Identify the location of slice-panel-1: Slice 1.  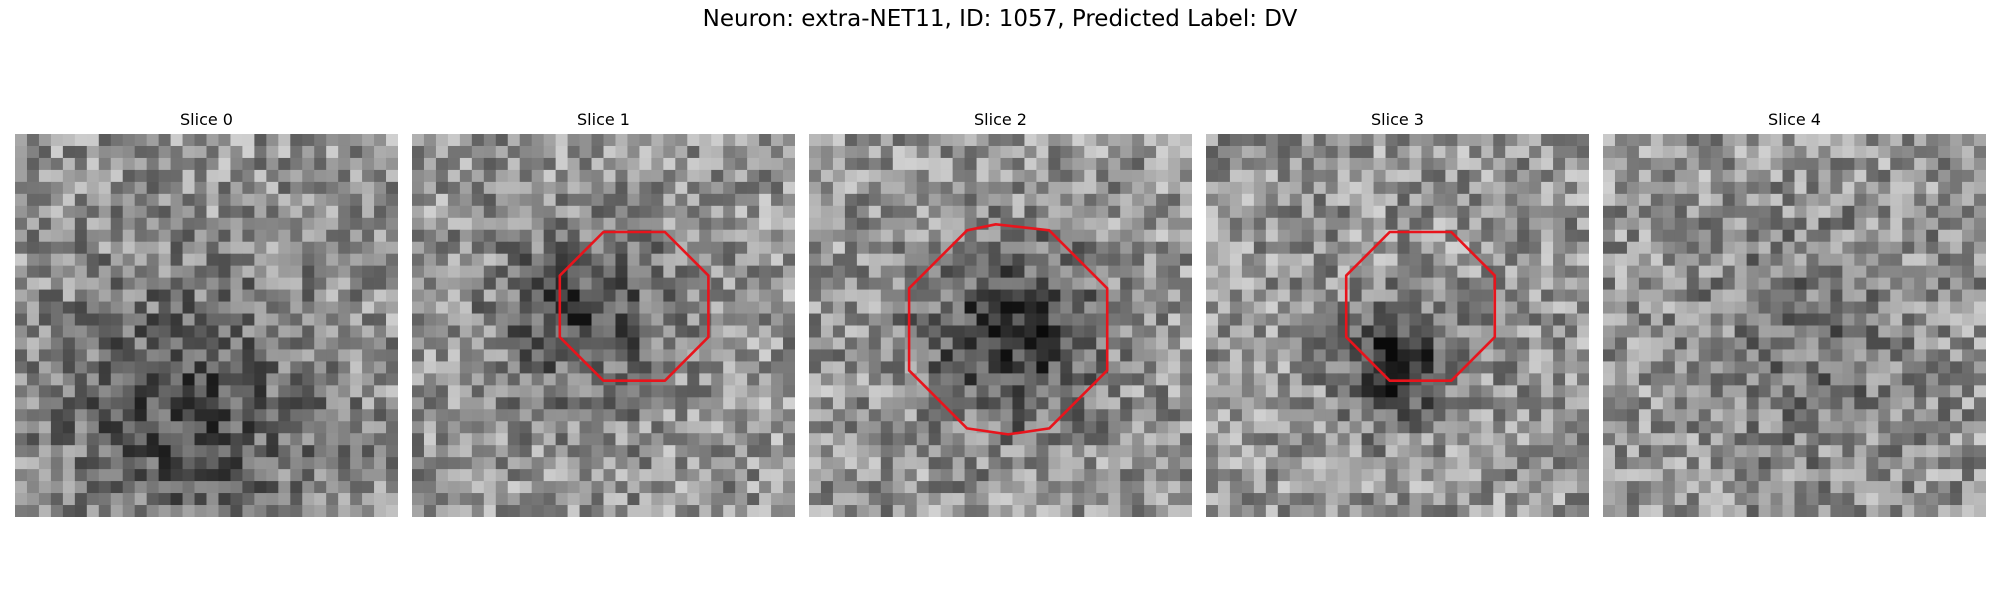
(603, 313).